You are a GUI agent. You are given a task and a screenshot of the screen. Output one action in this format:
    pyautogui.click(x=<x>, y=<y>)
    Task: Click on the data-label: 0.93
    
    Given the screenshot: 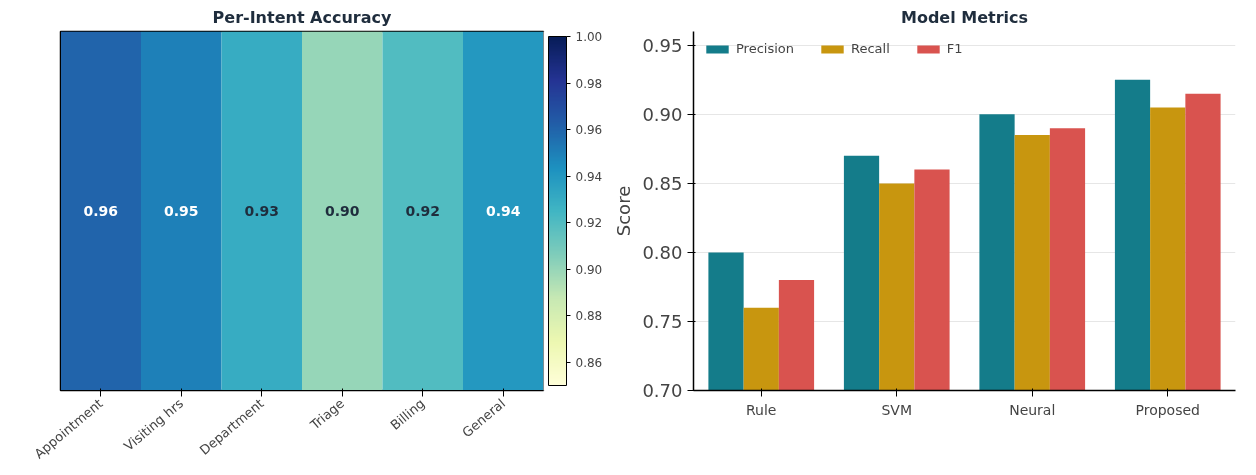 What is the action you would take?
    pyautogui.click(x=262, y=211)
    